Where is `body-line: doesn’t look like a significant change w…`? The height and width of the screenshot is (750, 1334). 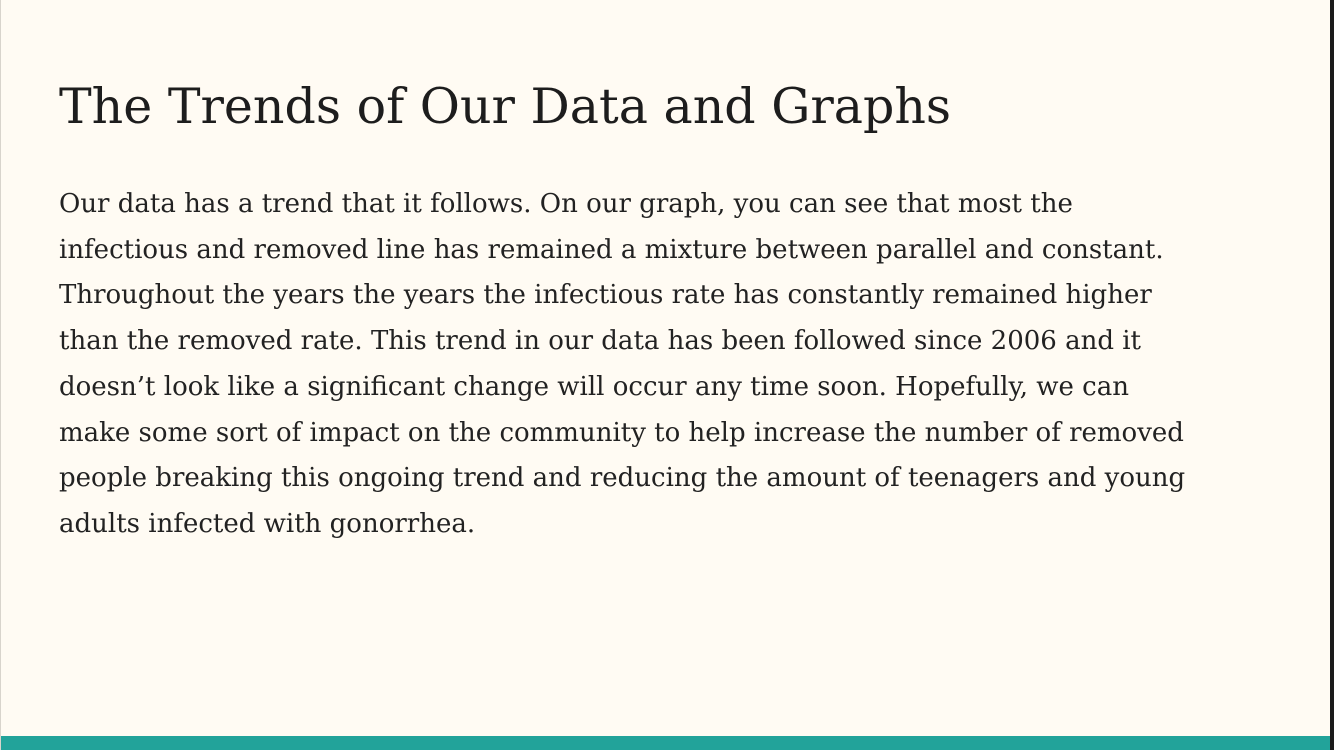
body-line: doesn’t look like a significant change w… is located at coordinates (594, 386).